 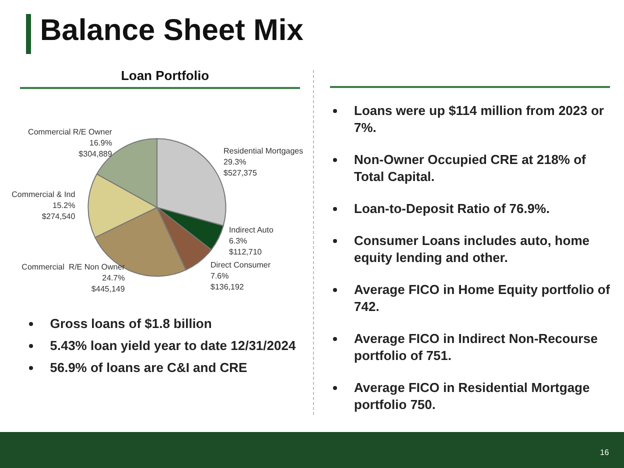 What do you see at coordinates (472, 396) in the screenshot?
I see `text: Average FICO in Residential Mortgage portfolio 750.` at bounding box center [472, 396].